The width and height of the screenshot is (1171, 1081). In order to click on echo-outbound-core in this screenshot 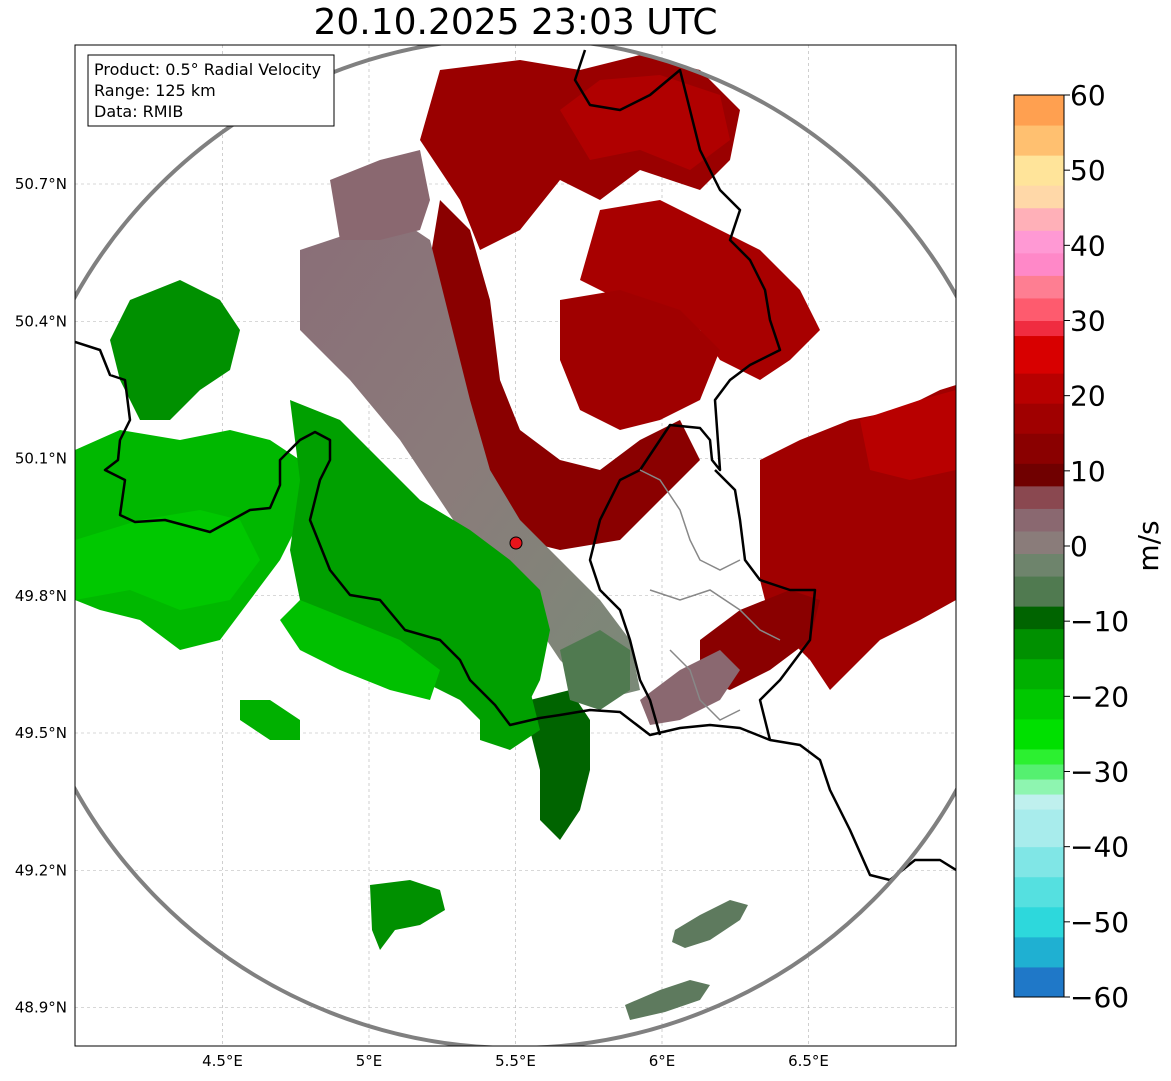, I will do `click(565, 375)`.